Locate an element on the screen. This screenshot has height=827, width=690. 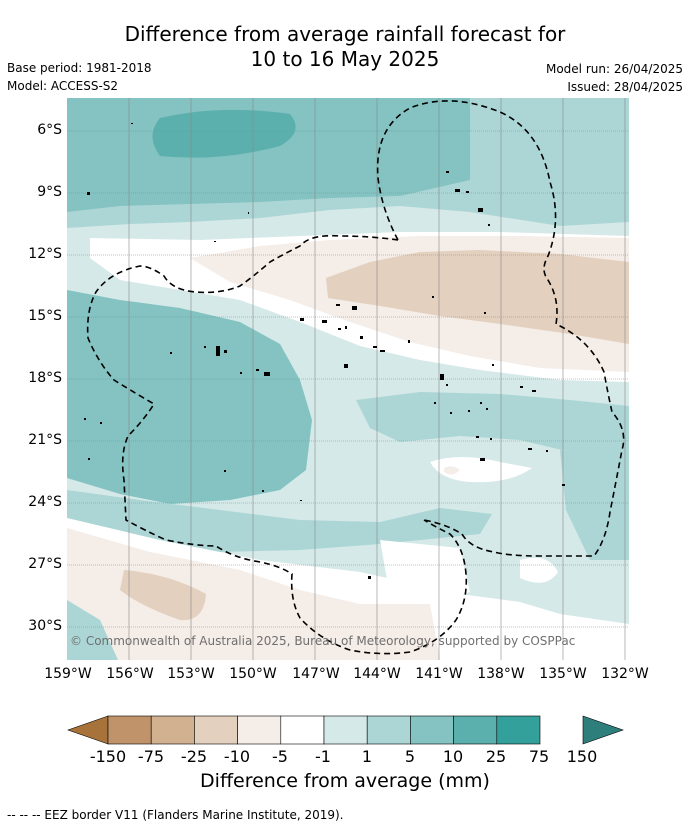
lat-label-15s: 15°S is located at coordinates (45, 316).